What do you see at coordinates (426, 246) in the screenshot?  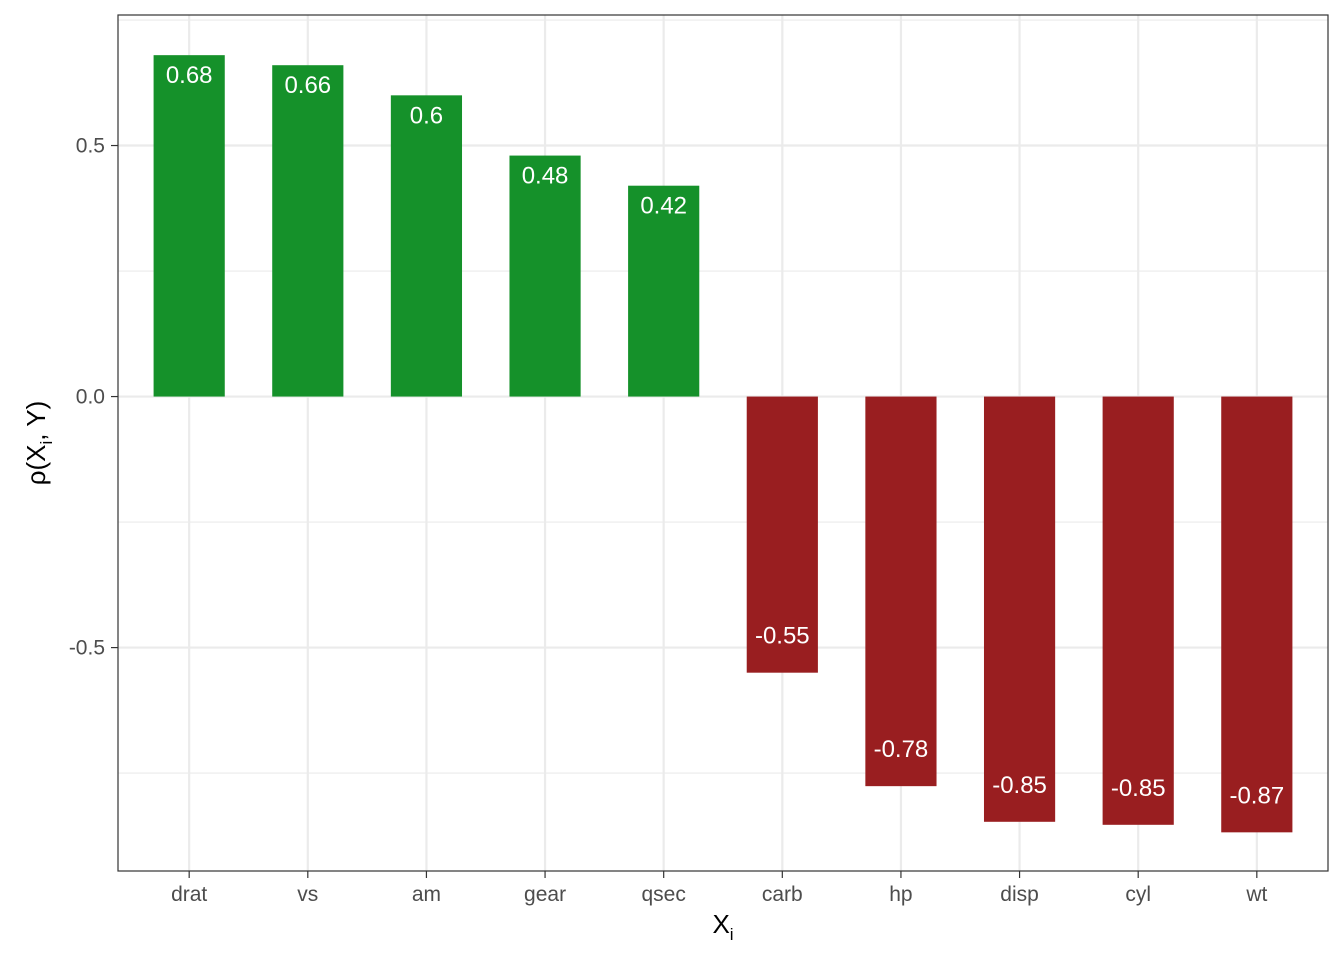 I see `bar-am` at bounding box center [426, 246].